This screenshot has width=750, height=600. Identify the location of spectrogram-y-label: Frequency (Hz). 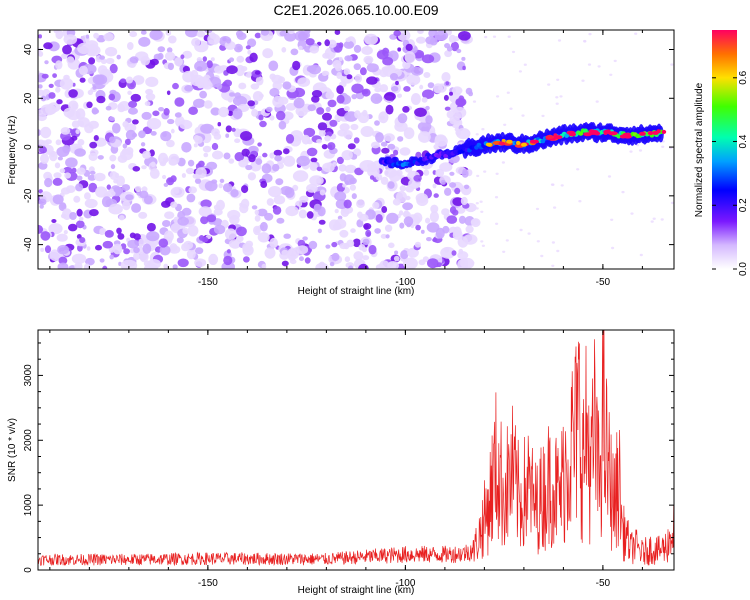
(12, 150).